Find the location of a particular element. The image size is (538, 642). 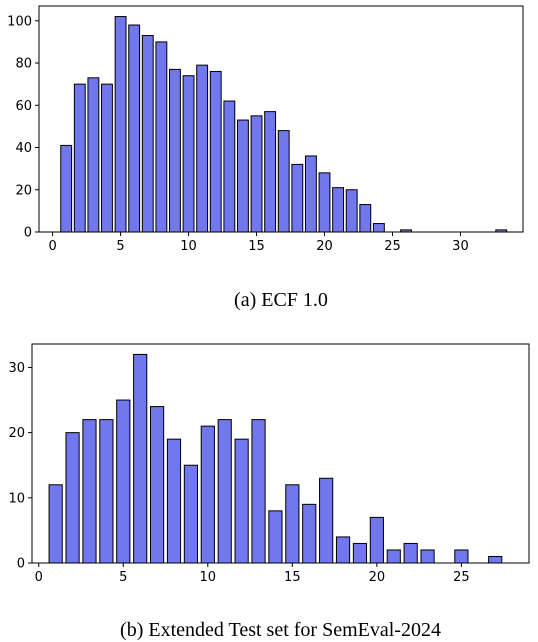

chart-a-yticks: 0 20 40 60 80 100 is located at coordinates (23, 127).